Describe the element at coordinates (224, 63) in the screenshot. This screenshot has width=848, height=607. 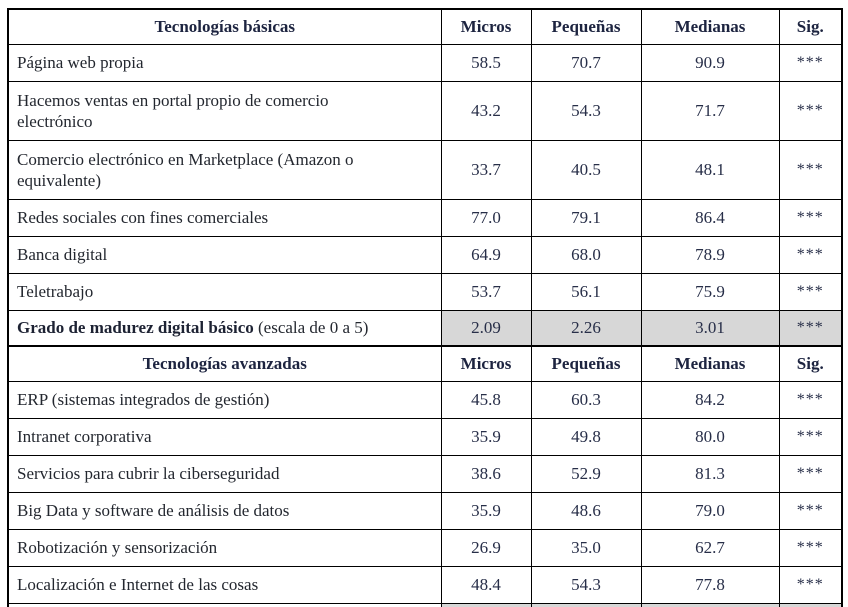
I see `row-label: Página web propia` at that location.